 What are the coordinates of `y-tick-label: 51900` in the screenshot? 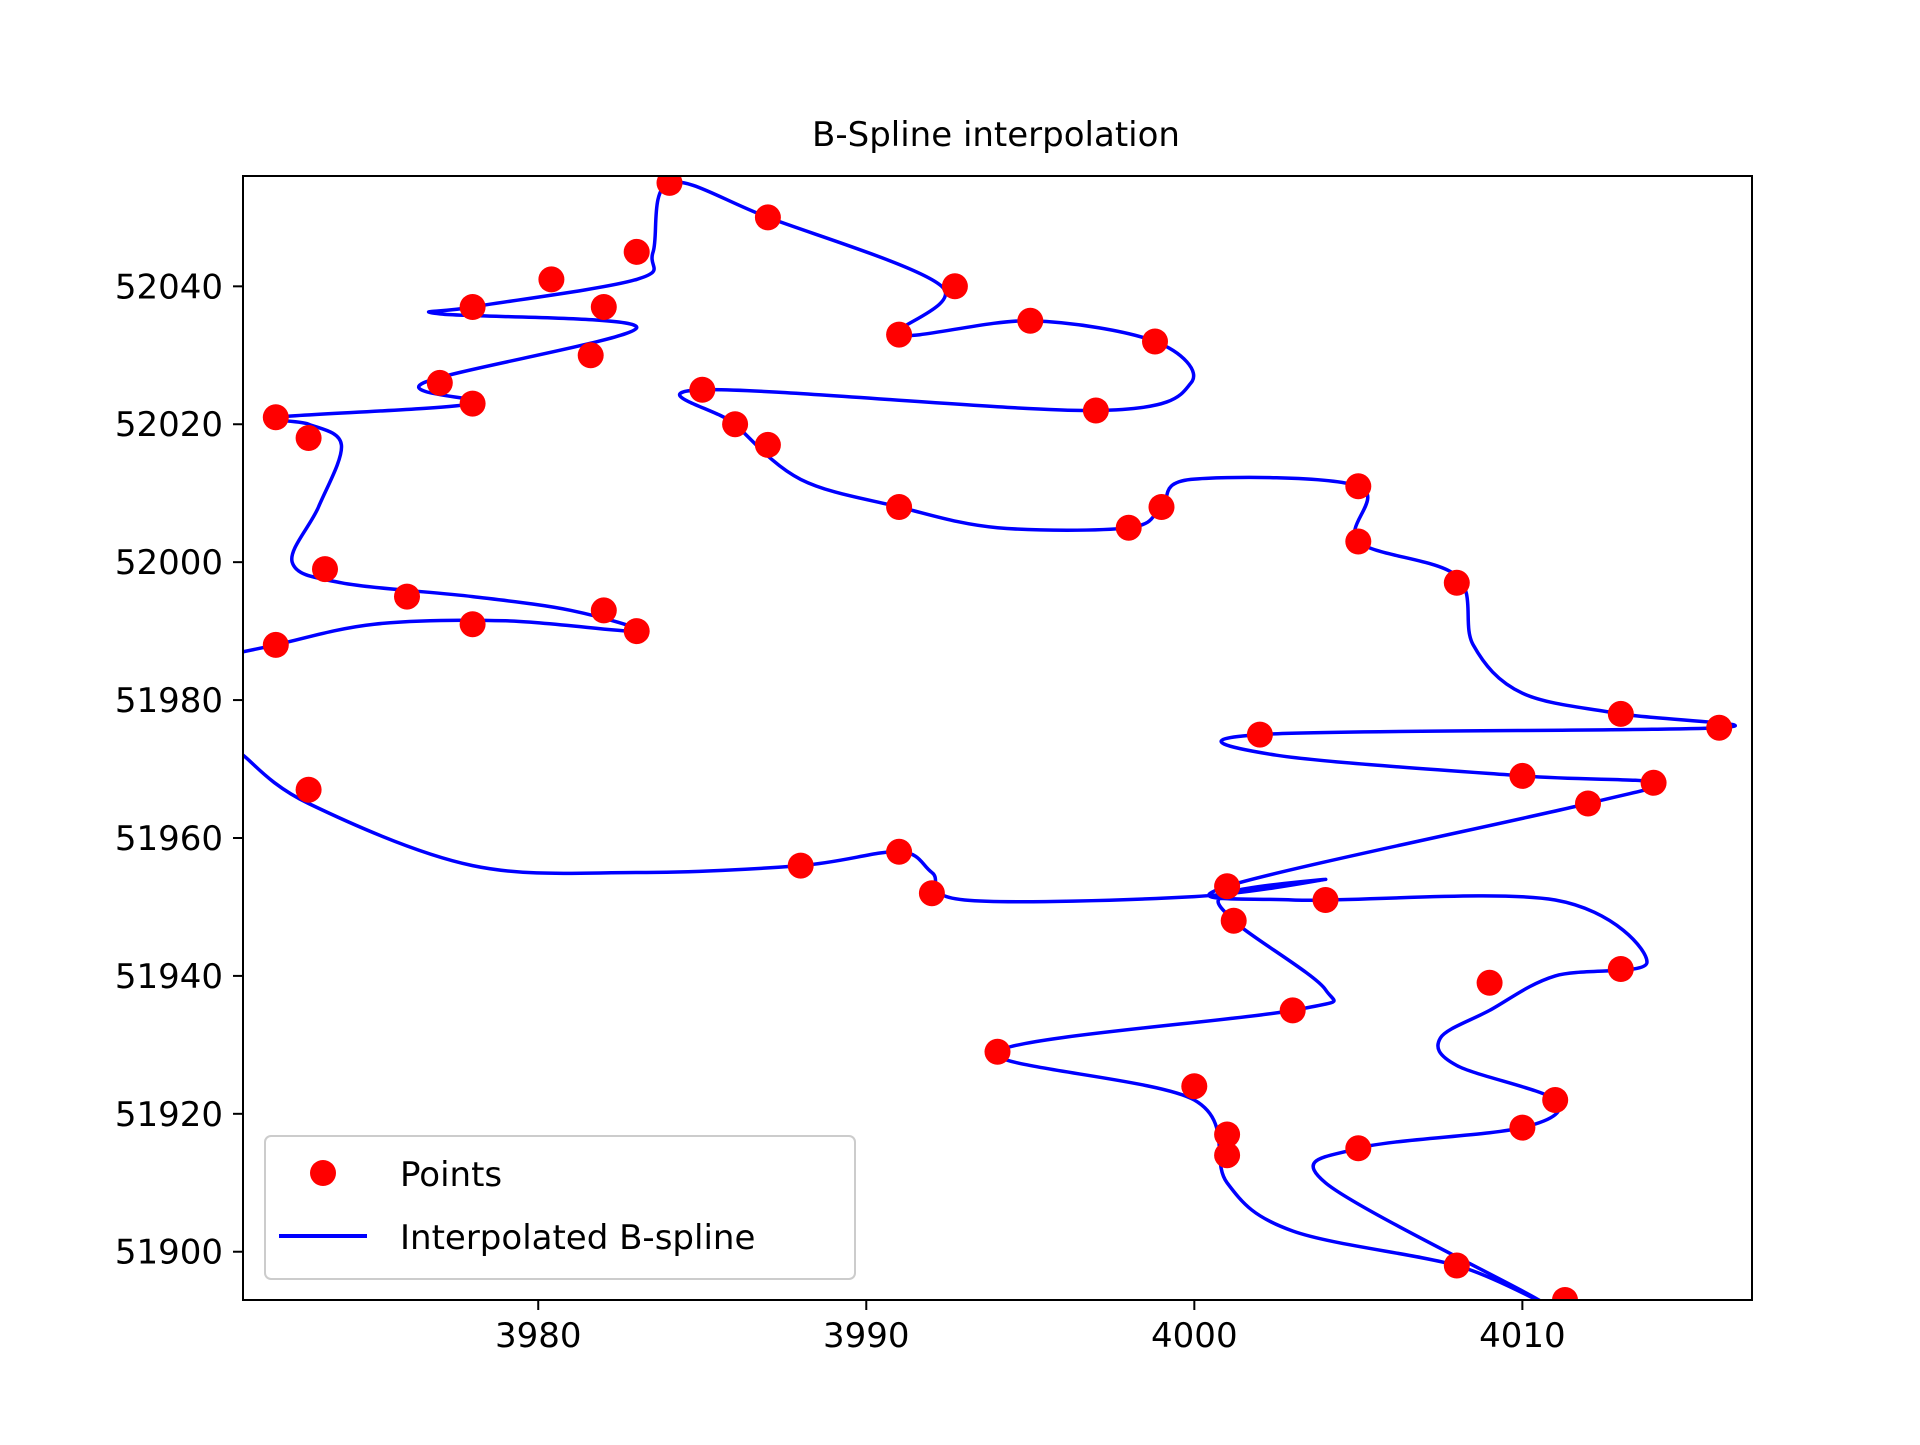 It's located at (169, 1253).